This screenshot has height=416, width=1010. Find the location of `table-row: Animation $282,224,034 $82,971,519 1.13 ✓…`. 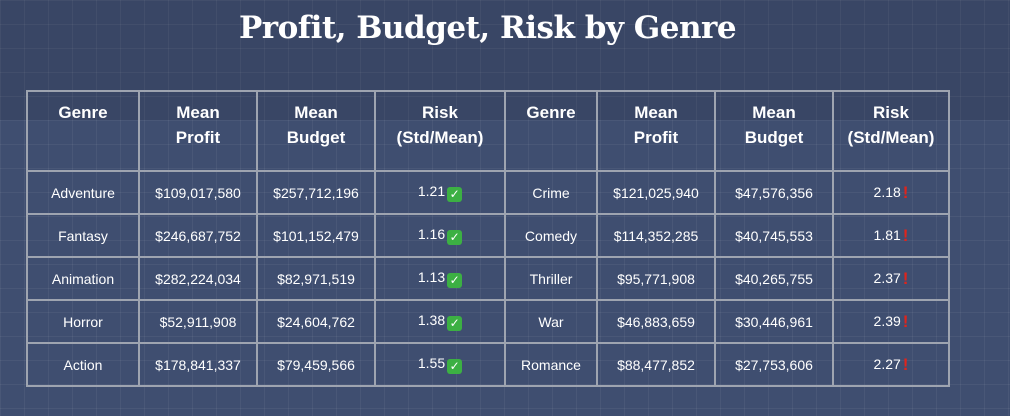

table-row: Animation $282,224,034 $82,971,519 1.13 ✓… is located at coordinates (488, 278).